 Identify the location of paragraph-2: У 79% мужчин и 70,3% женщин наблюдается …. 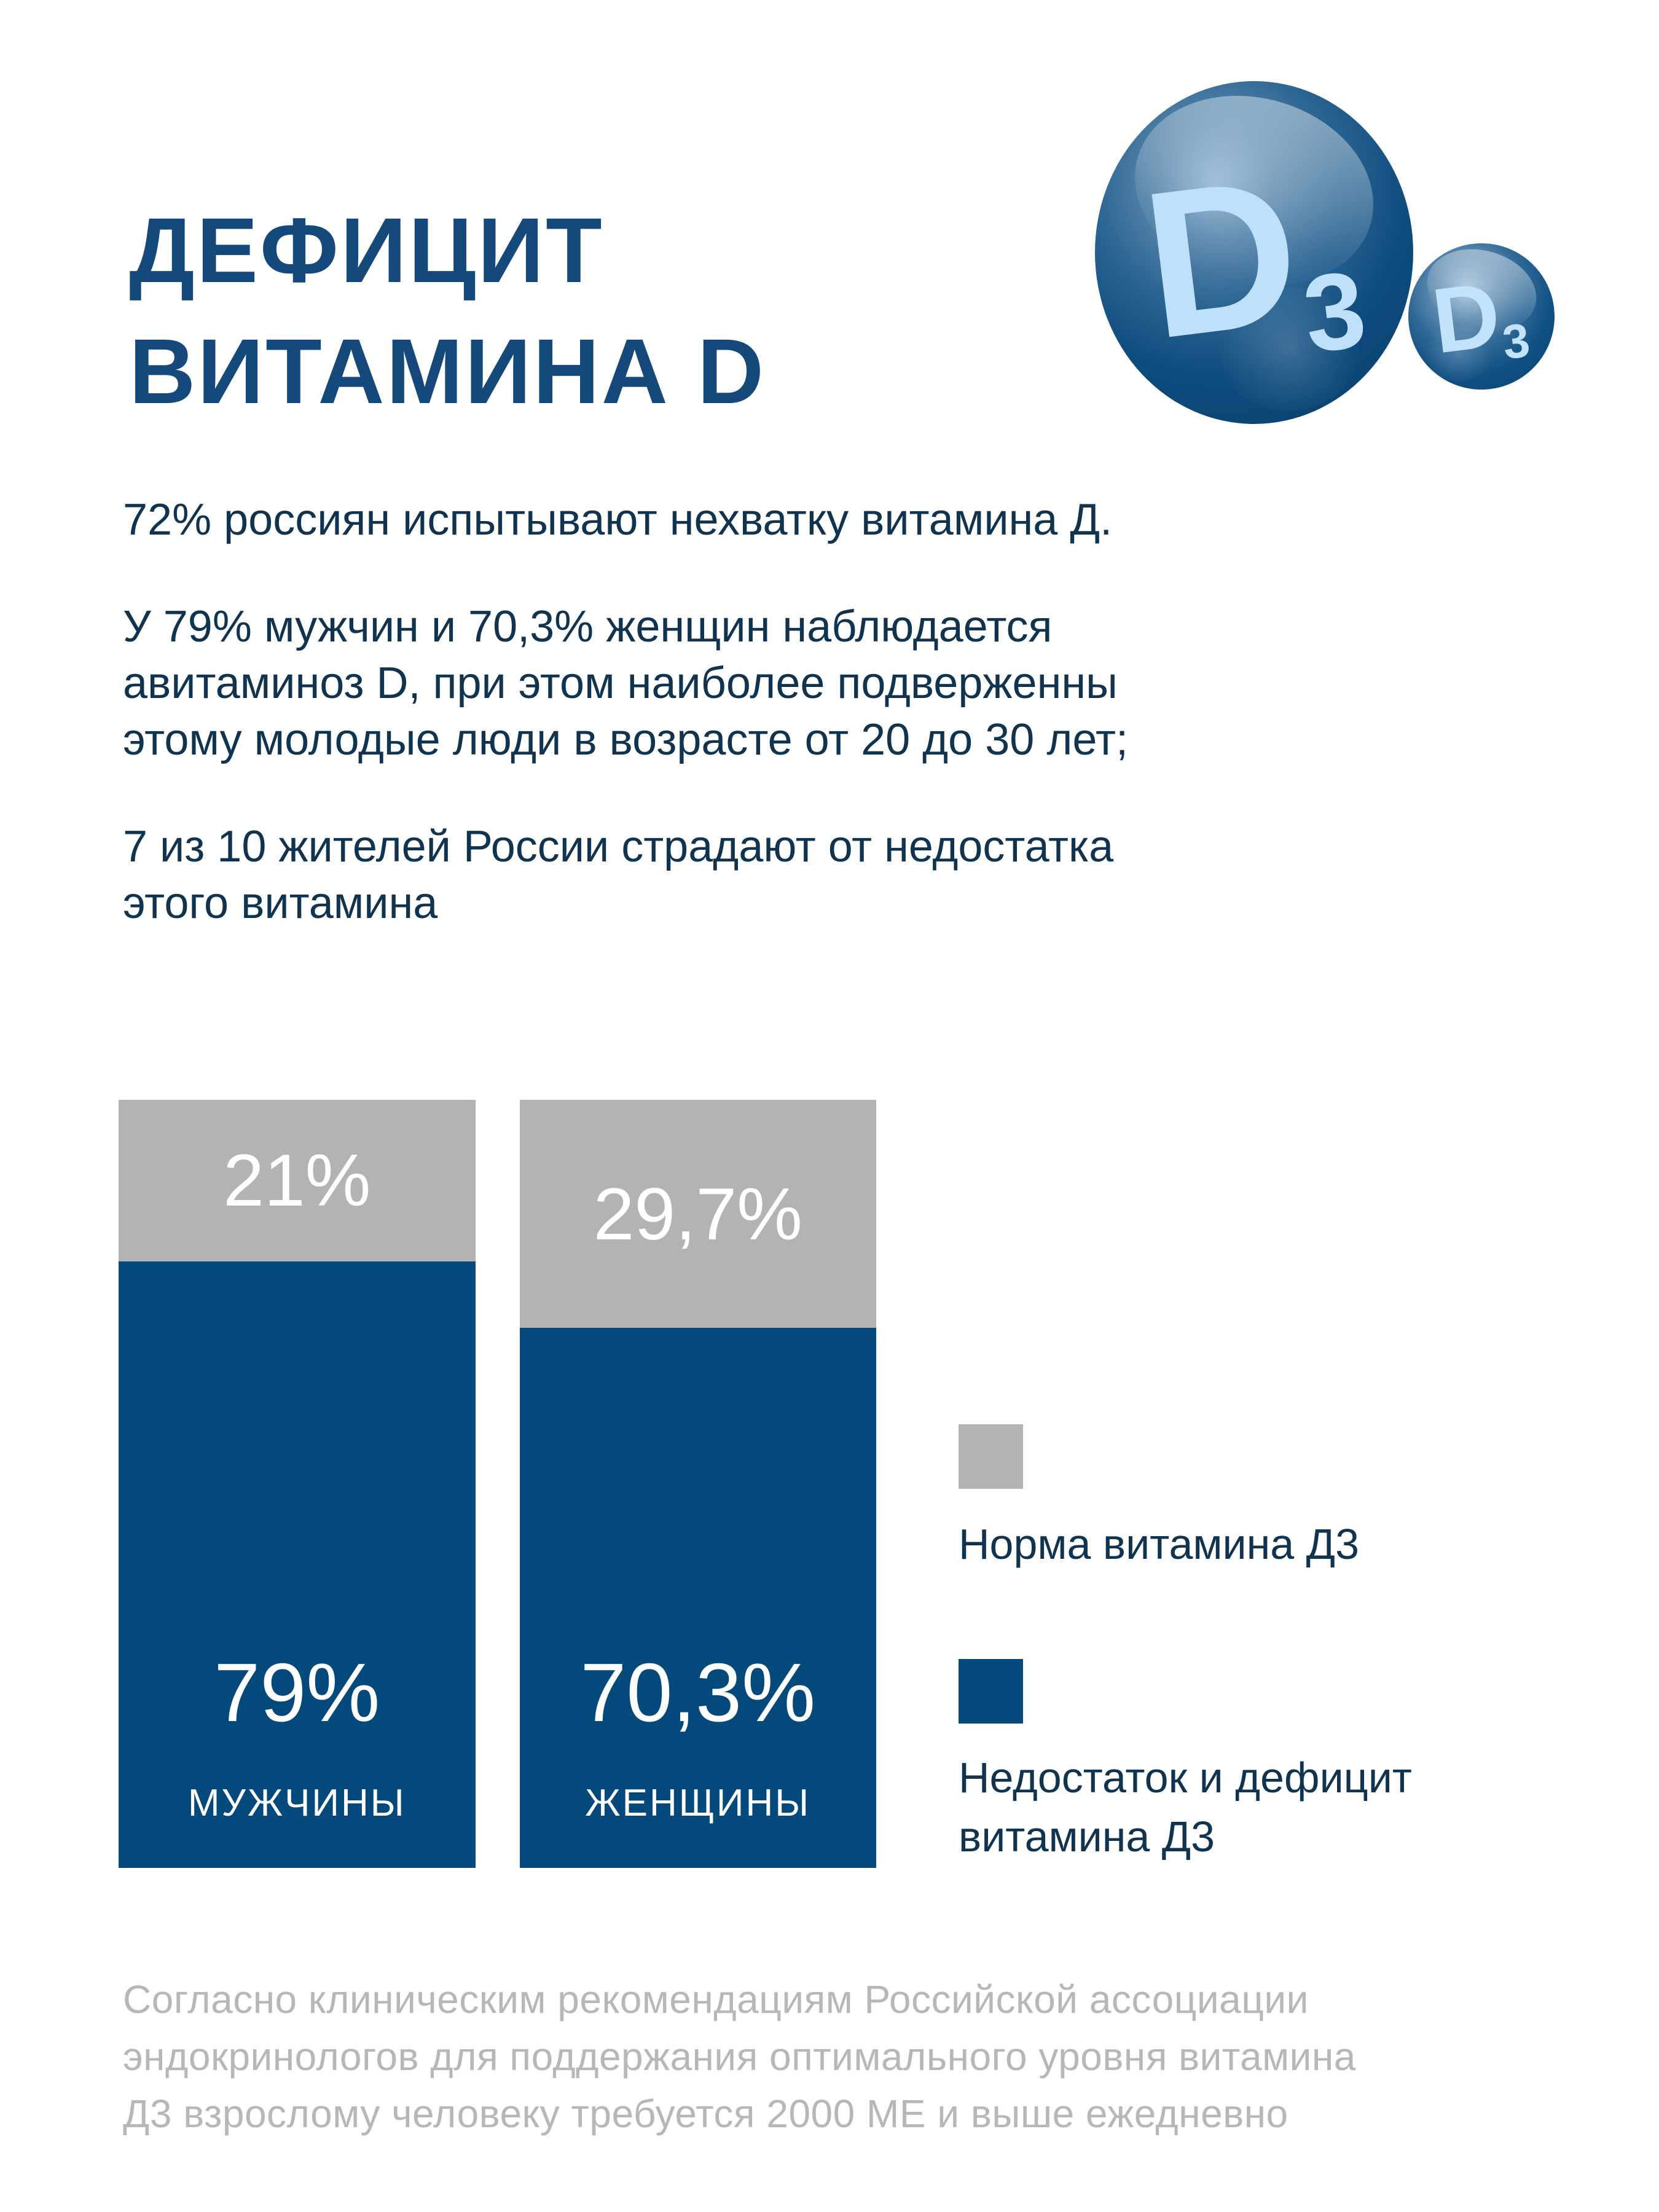
(625, 683).